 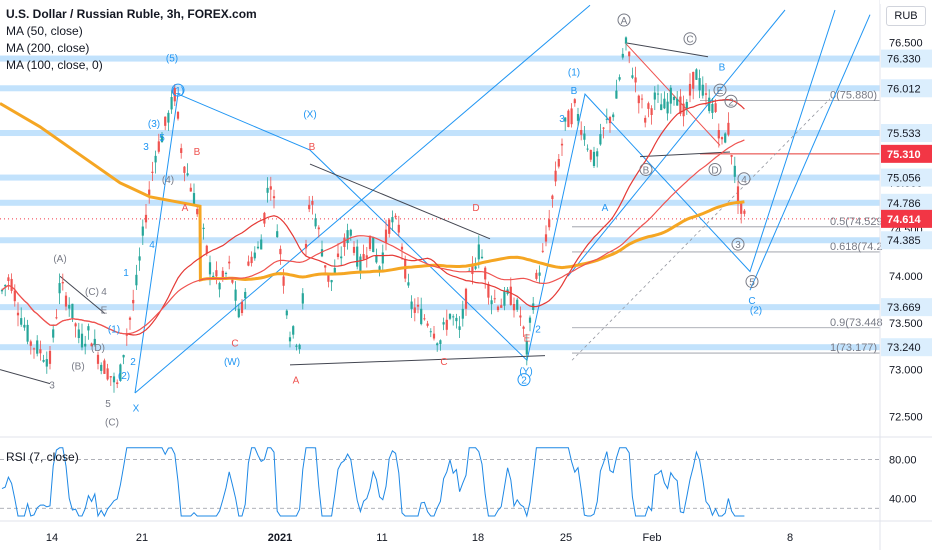 I want to click on time-axis: 14 21 2021 11 18 25 Feb 8, so click(x=419, y=538).